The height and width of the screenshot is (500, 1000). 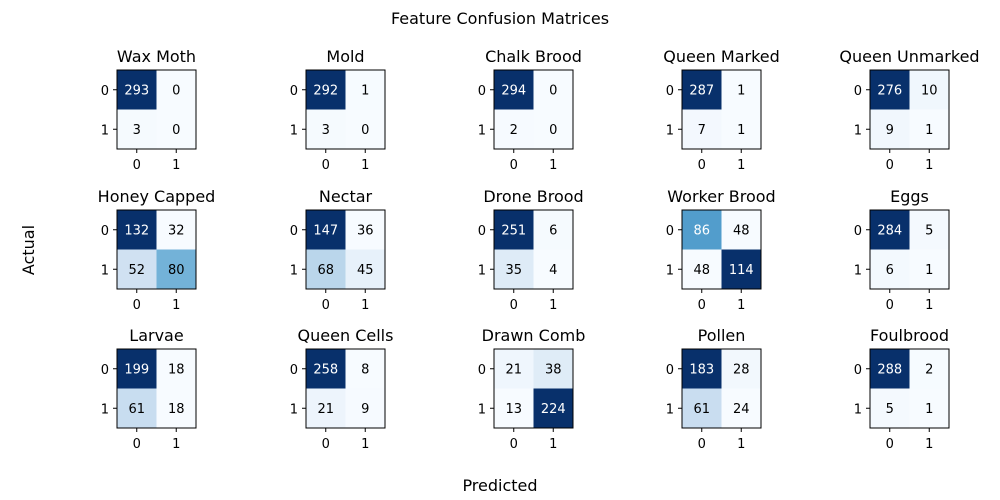 I want to click on cell-value-label: 80, so click(x=176, y=270).